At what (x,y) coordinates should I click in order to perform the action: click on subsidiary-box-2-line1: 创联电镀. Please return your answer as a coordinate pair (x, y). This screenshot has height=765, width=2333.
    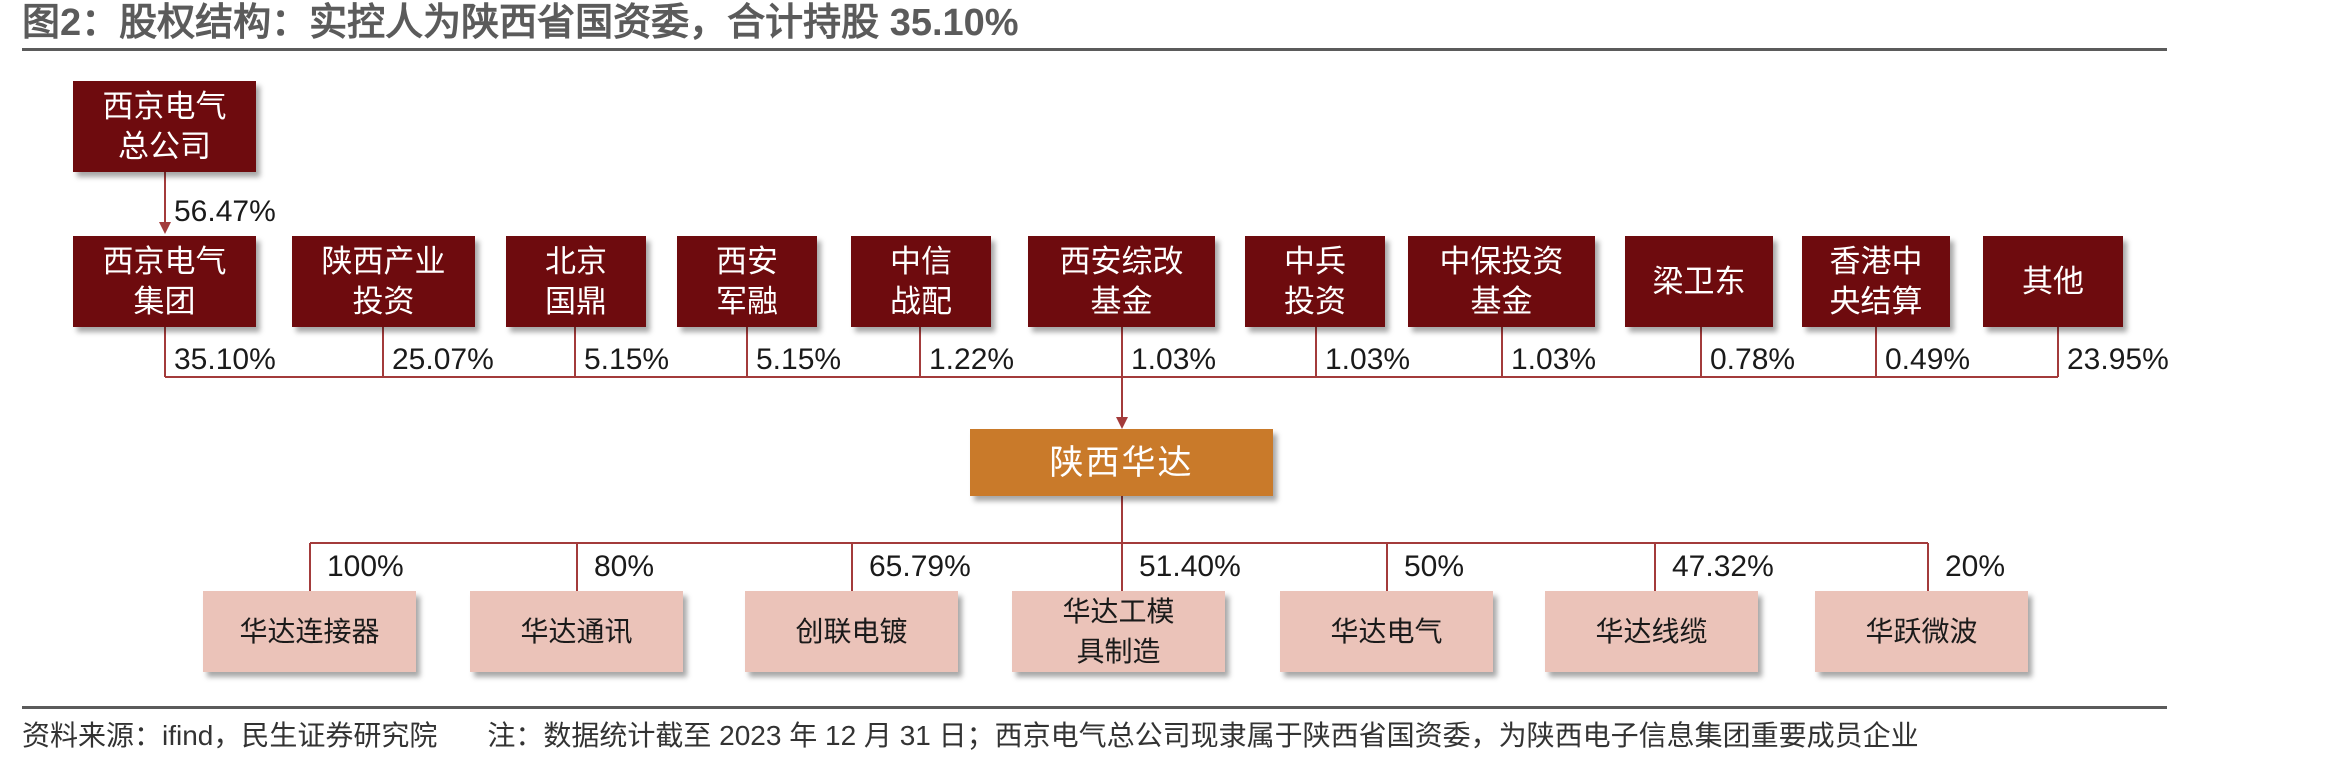
    Looking at the image, I should click on (851, 631).